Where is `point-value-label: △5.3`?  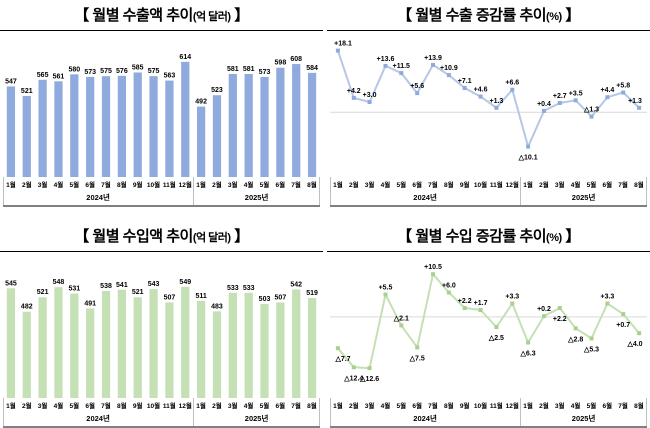
point-value-label: △5.3 is located at coordinates (591, 349).